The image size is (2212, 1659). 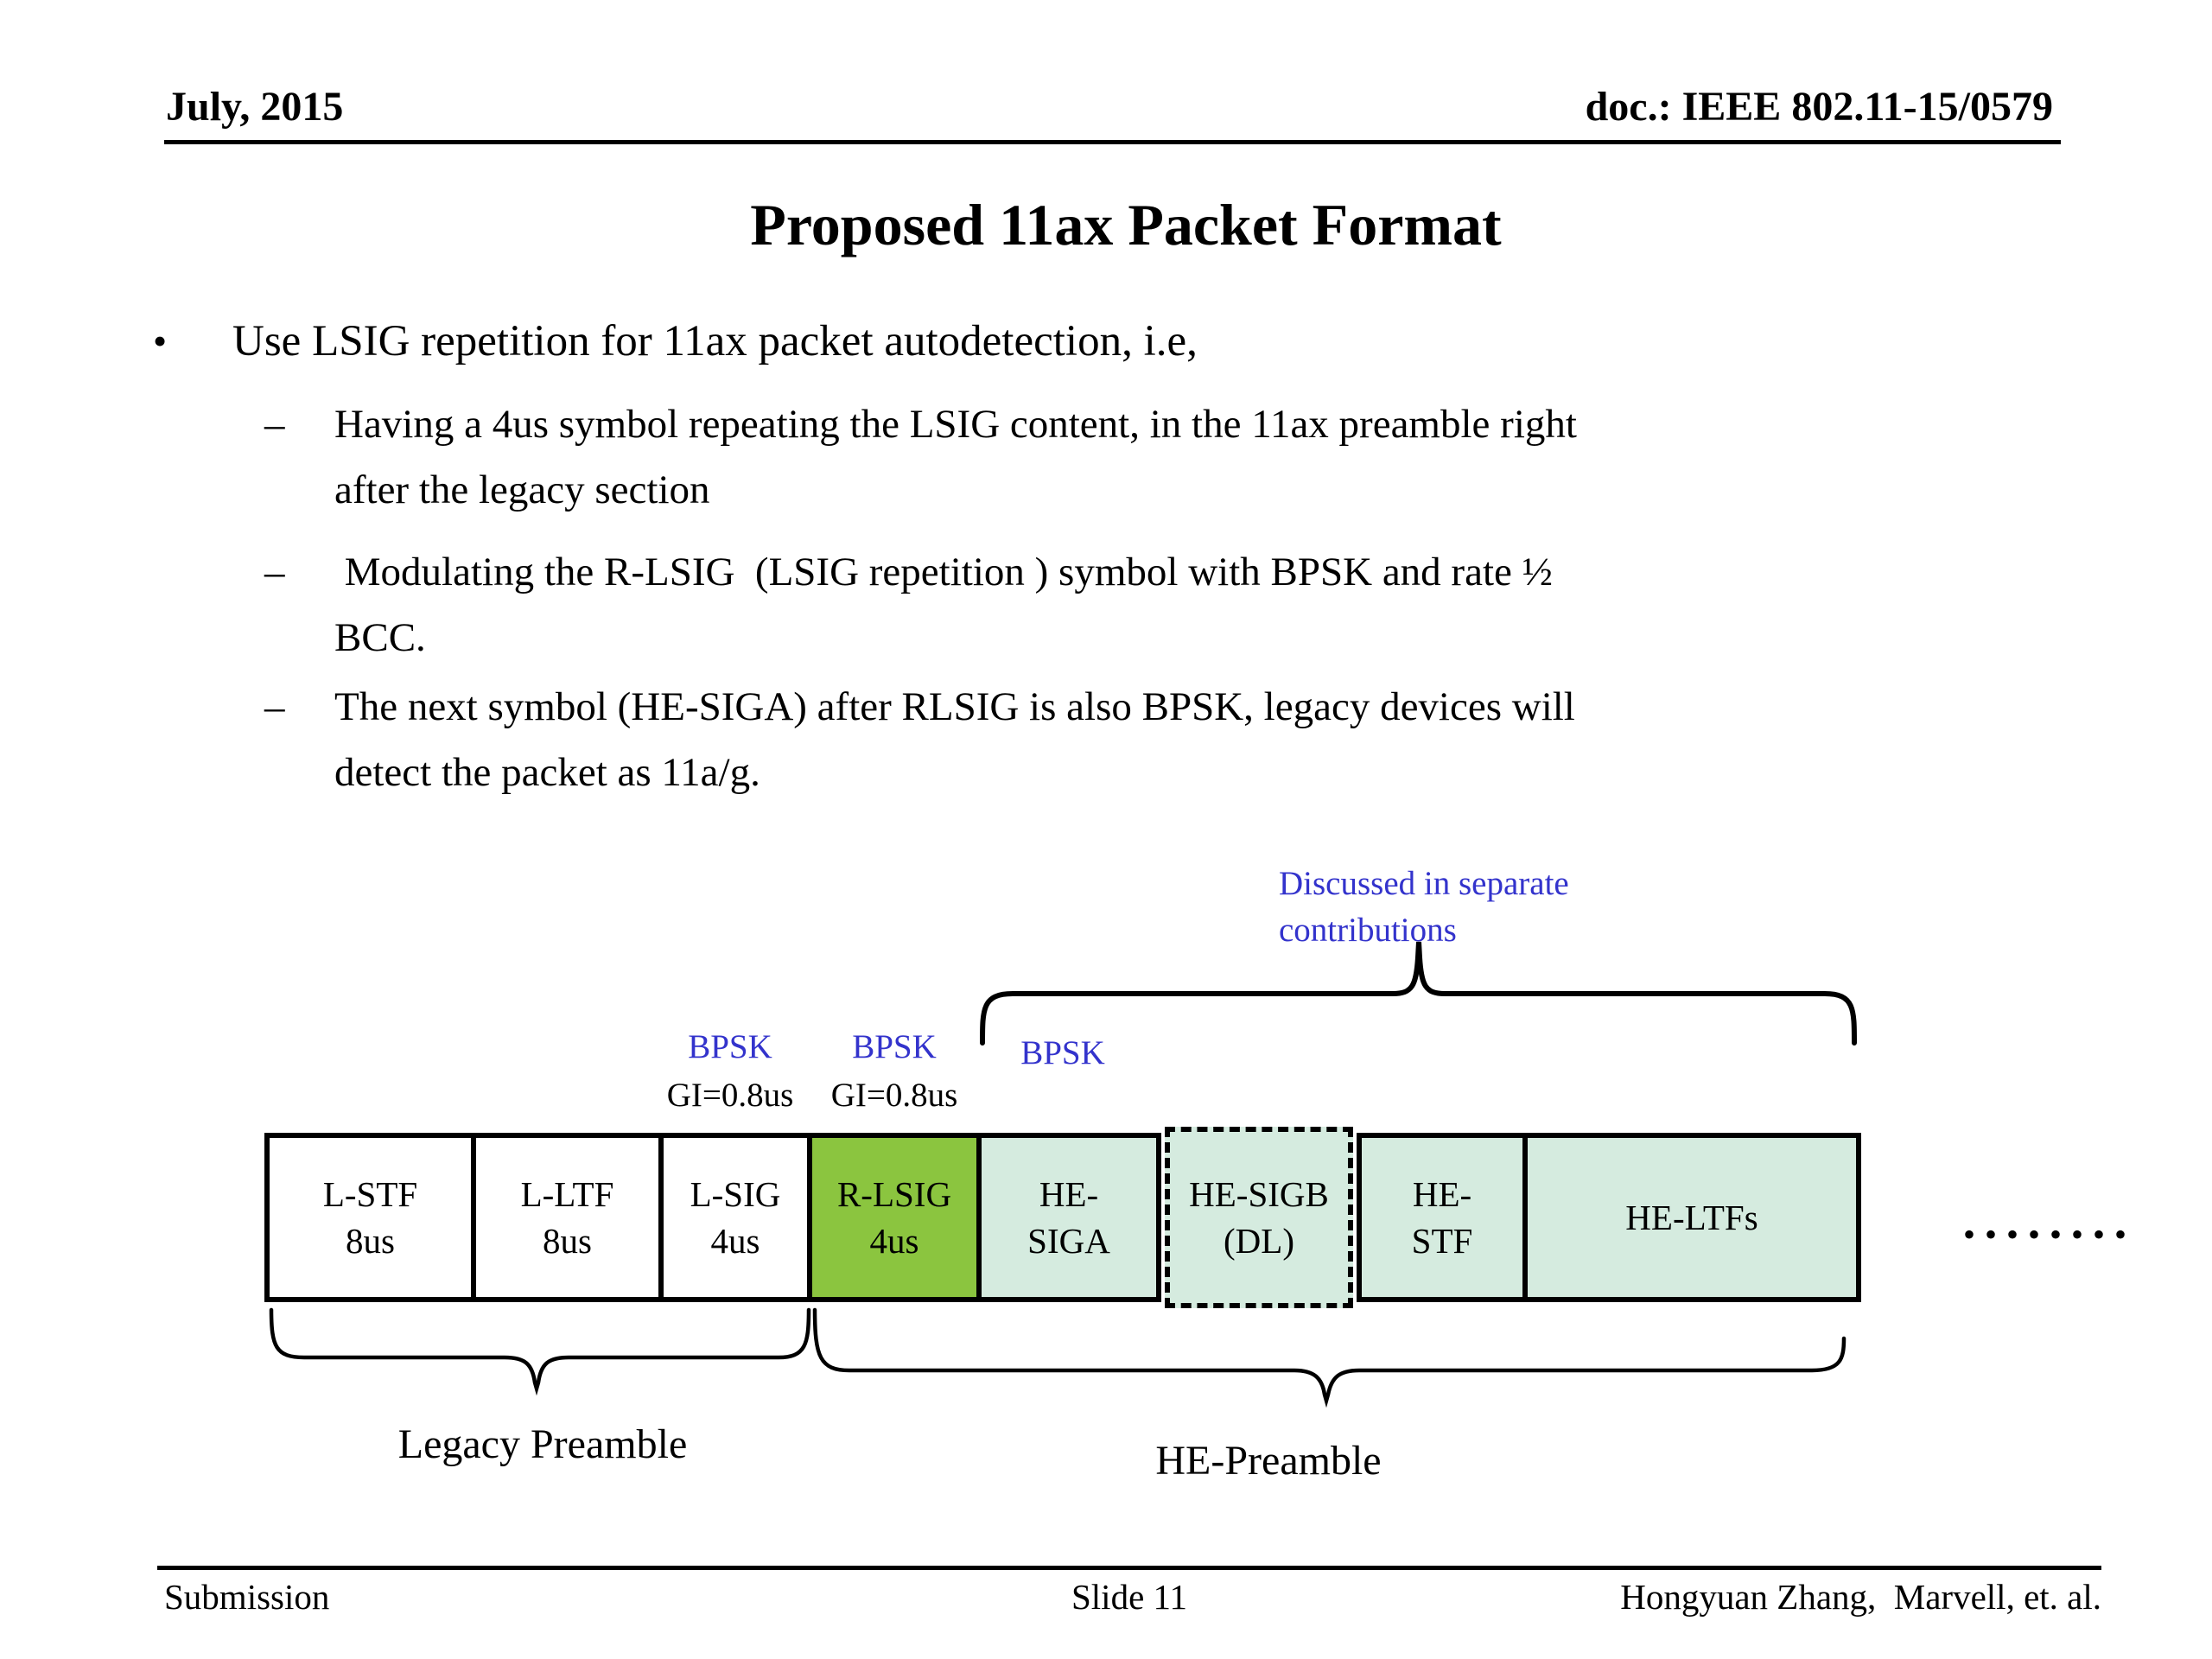 What do you see at coordinates (1259, 1241) in the screenshot?
I see `packet-block-label: (DL)` at bounding box center [1259, 1241].